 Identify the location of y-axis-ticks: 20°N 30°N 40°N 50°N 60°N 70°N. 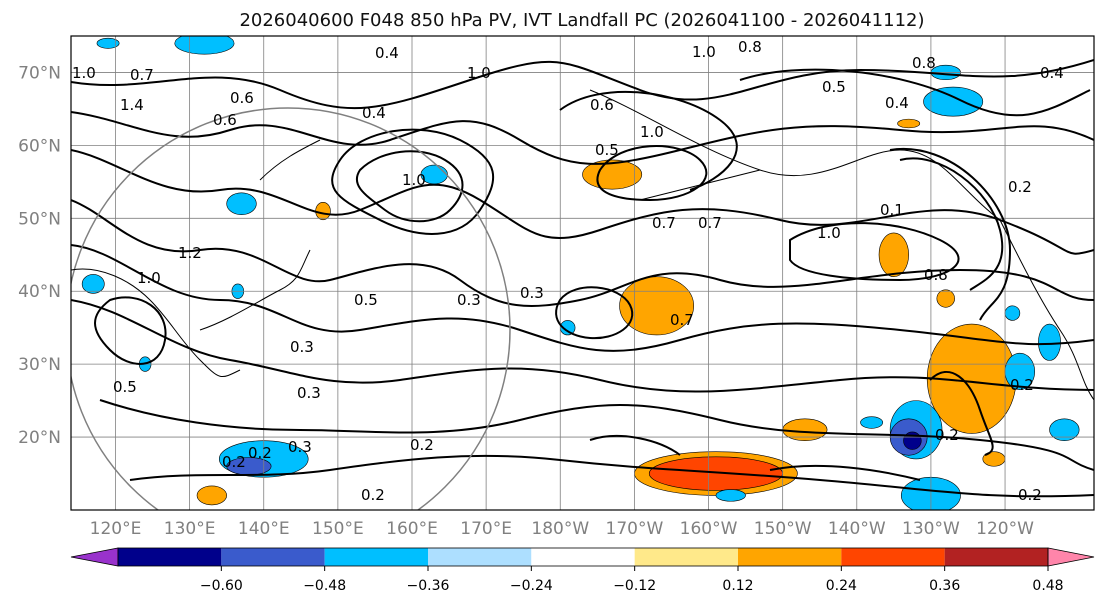
(39, 255).